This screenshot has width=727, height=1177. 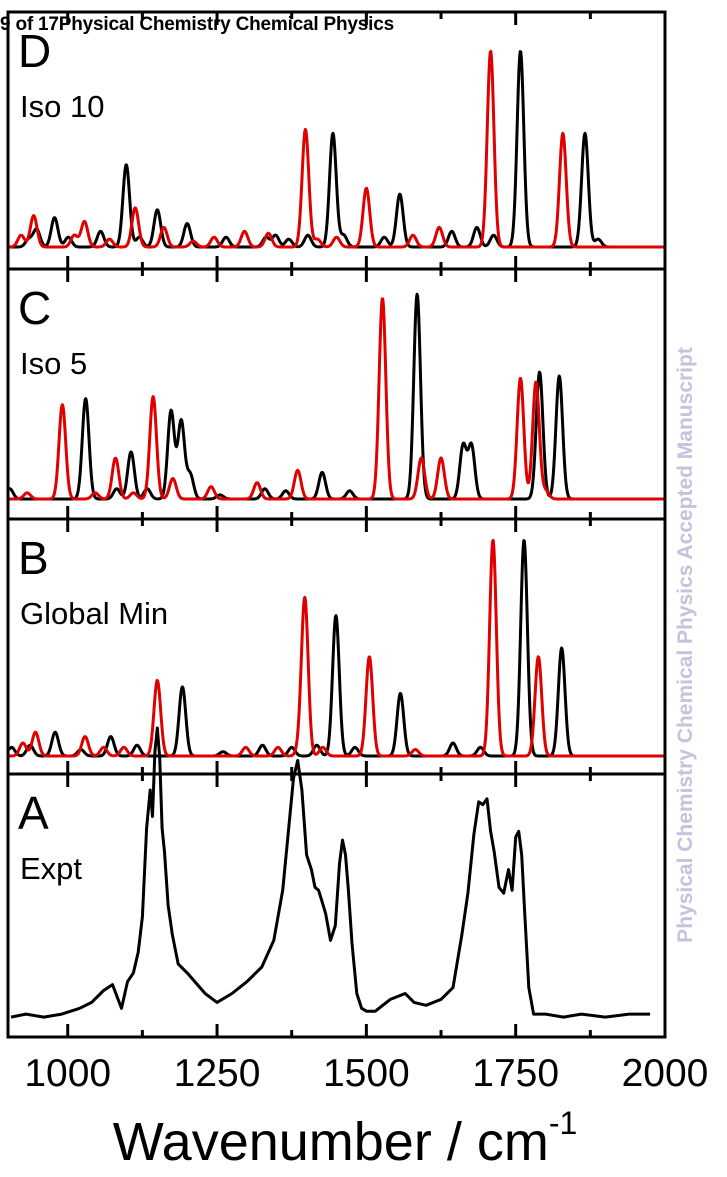 What do you see at coordinates (29, 24) in the screenshot?
I see `page-number: 9 of 17` at bounding box center [29, 24].